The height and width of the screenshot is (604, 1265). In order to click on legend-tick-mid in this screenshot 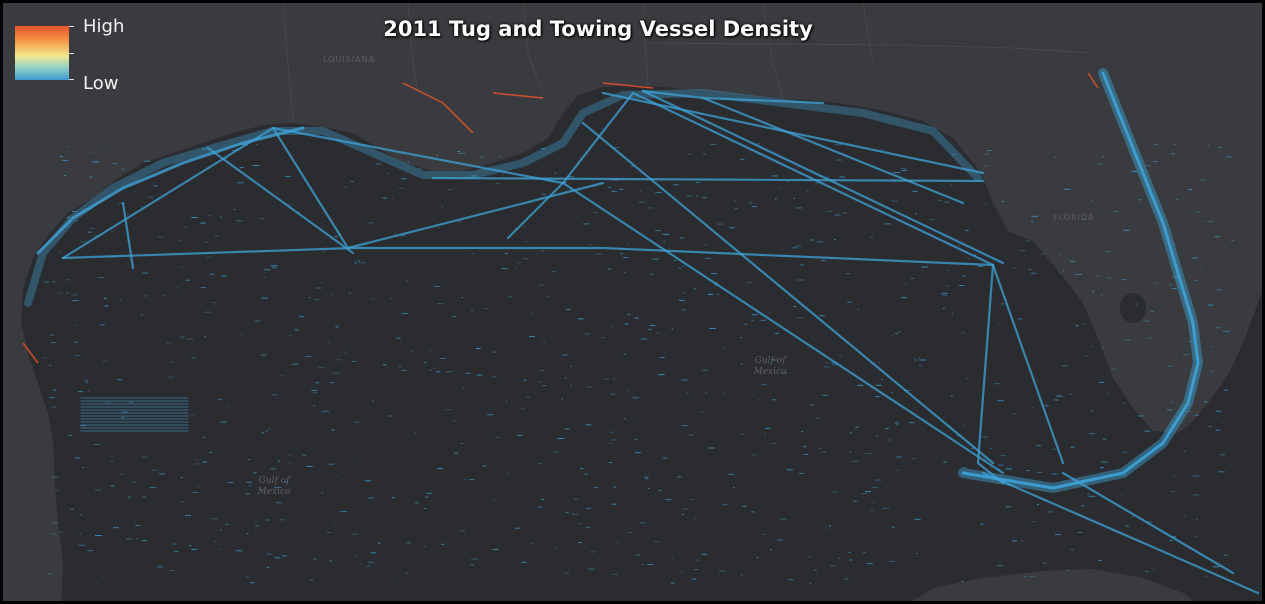, I will do `click(71, 53)`.